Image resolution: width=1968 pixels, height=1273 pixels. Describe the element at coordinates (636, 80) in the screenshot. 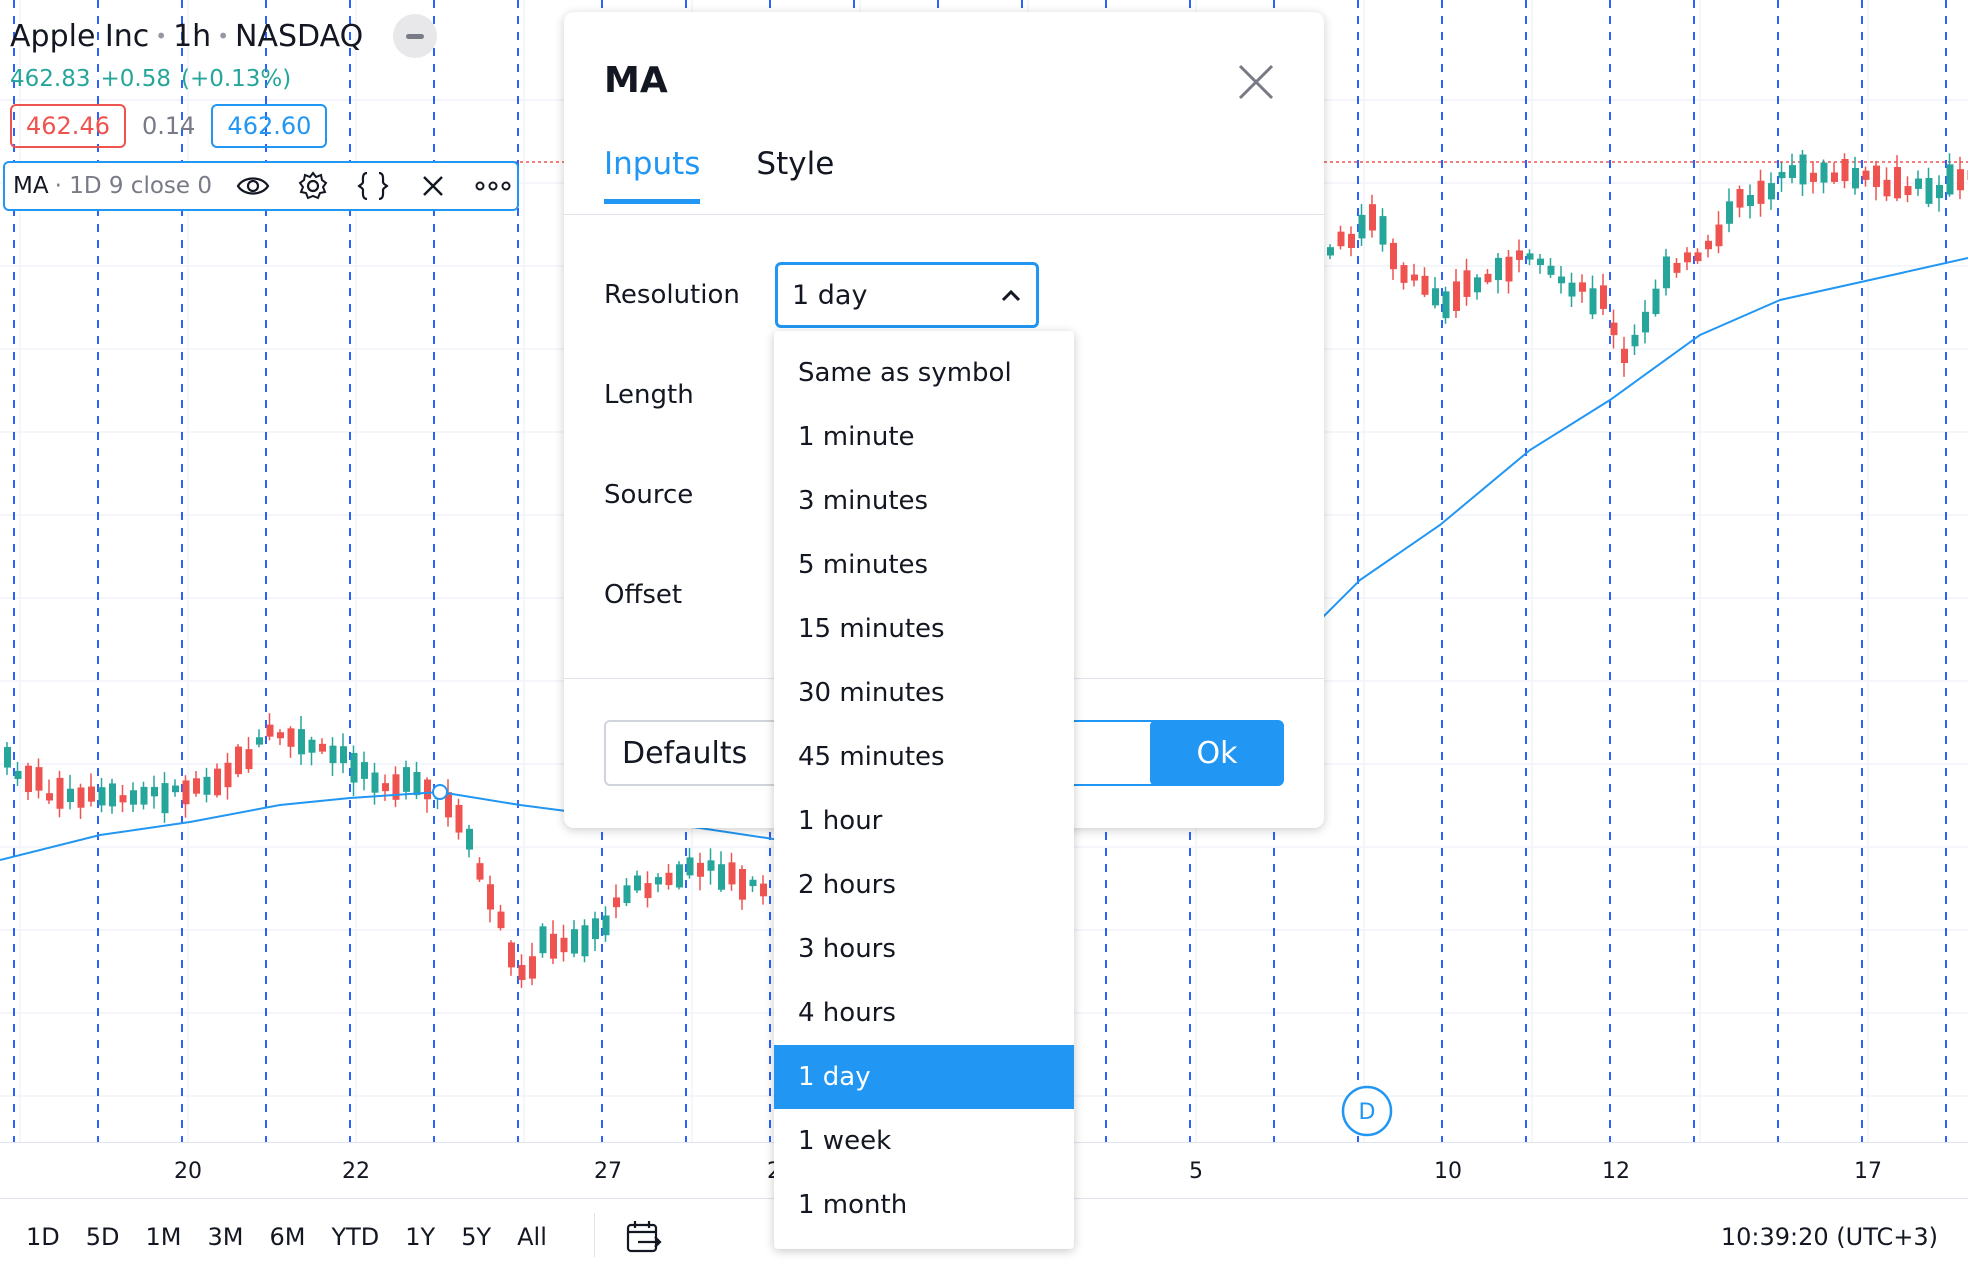

I see `dialog-title: MA` at that location.